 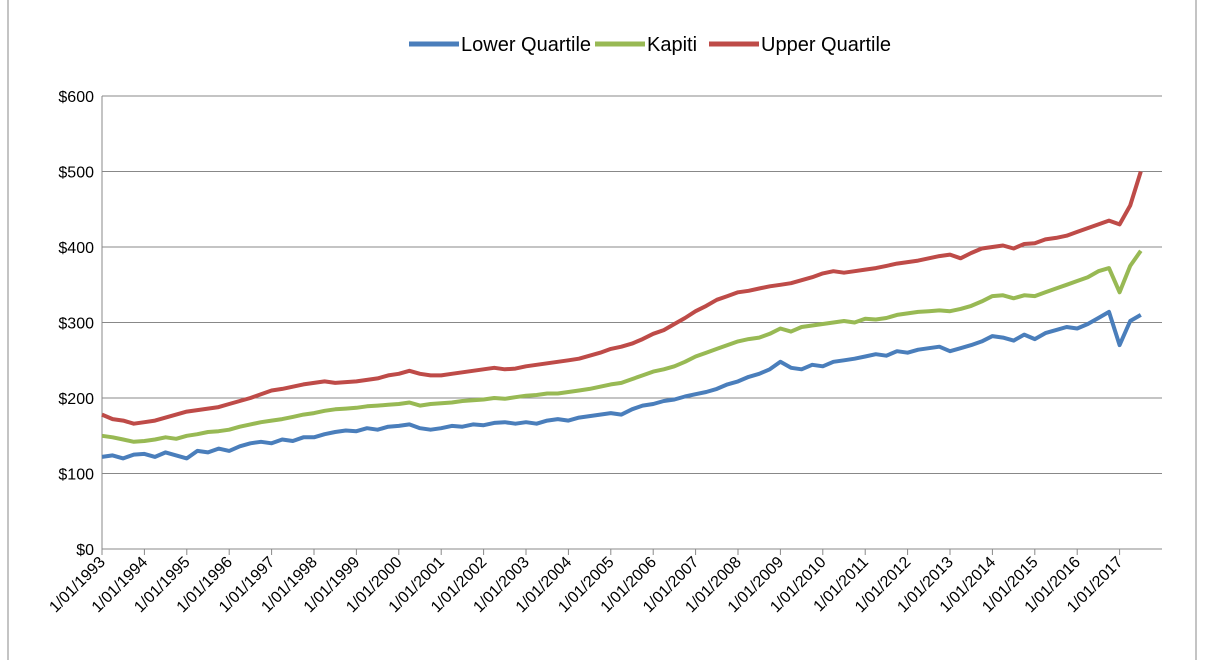 I want to click on legend-label: Kapiti, so click(x=672, y=45).